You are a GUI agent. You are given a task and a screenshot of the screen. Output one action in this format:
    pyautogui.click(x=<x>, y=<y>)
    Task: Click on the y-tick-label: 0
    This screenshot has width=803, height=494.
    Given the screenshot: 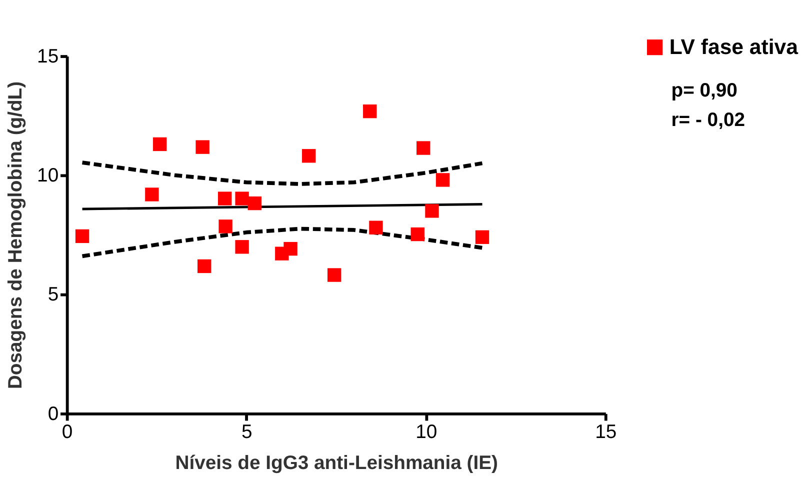 What is the action you would take?
    pyautogui.click(x=53, y=413)
    